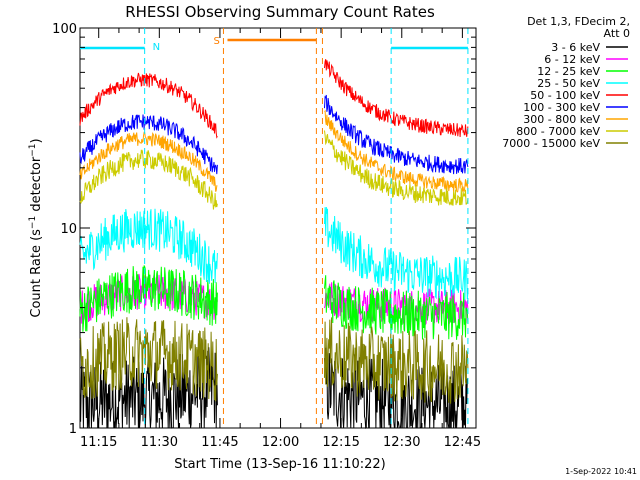 The image size is (640, 480). I want to click on y-axis-label: Count Rate (s−1 detector−1), so click(36, 227).